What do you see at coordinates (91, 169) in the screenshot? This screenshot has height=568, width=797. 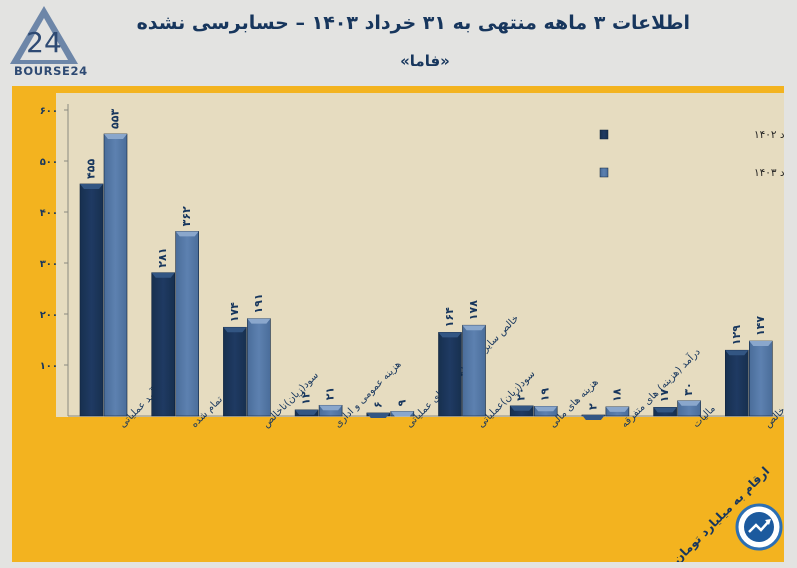 I see `data-label: ۴۵۵` at bounding box center [91, 169].